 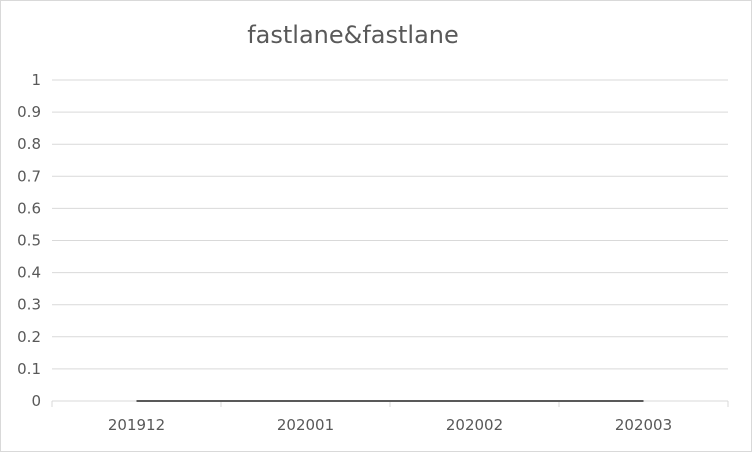 What do you see at coordinates (29, 305) in the screenshot?
I see `y-tick-label: 0.3` at bounding box center [29, 305].